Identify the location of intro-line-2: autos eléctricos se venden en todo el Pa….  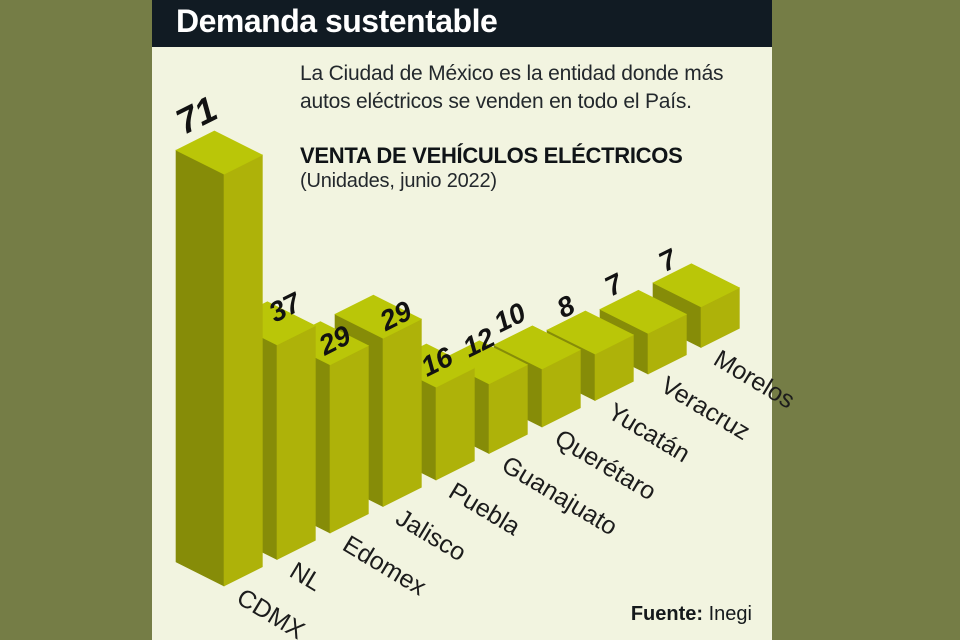
(496, 101).